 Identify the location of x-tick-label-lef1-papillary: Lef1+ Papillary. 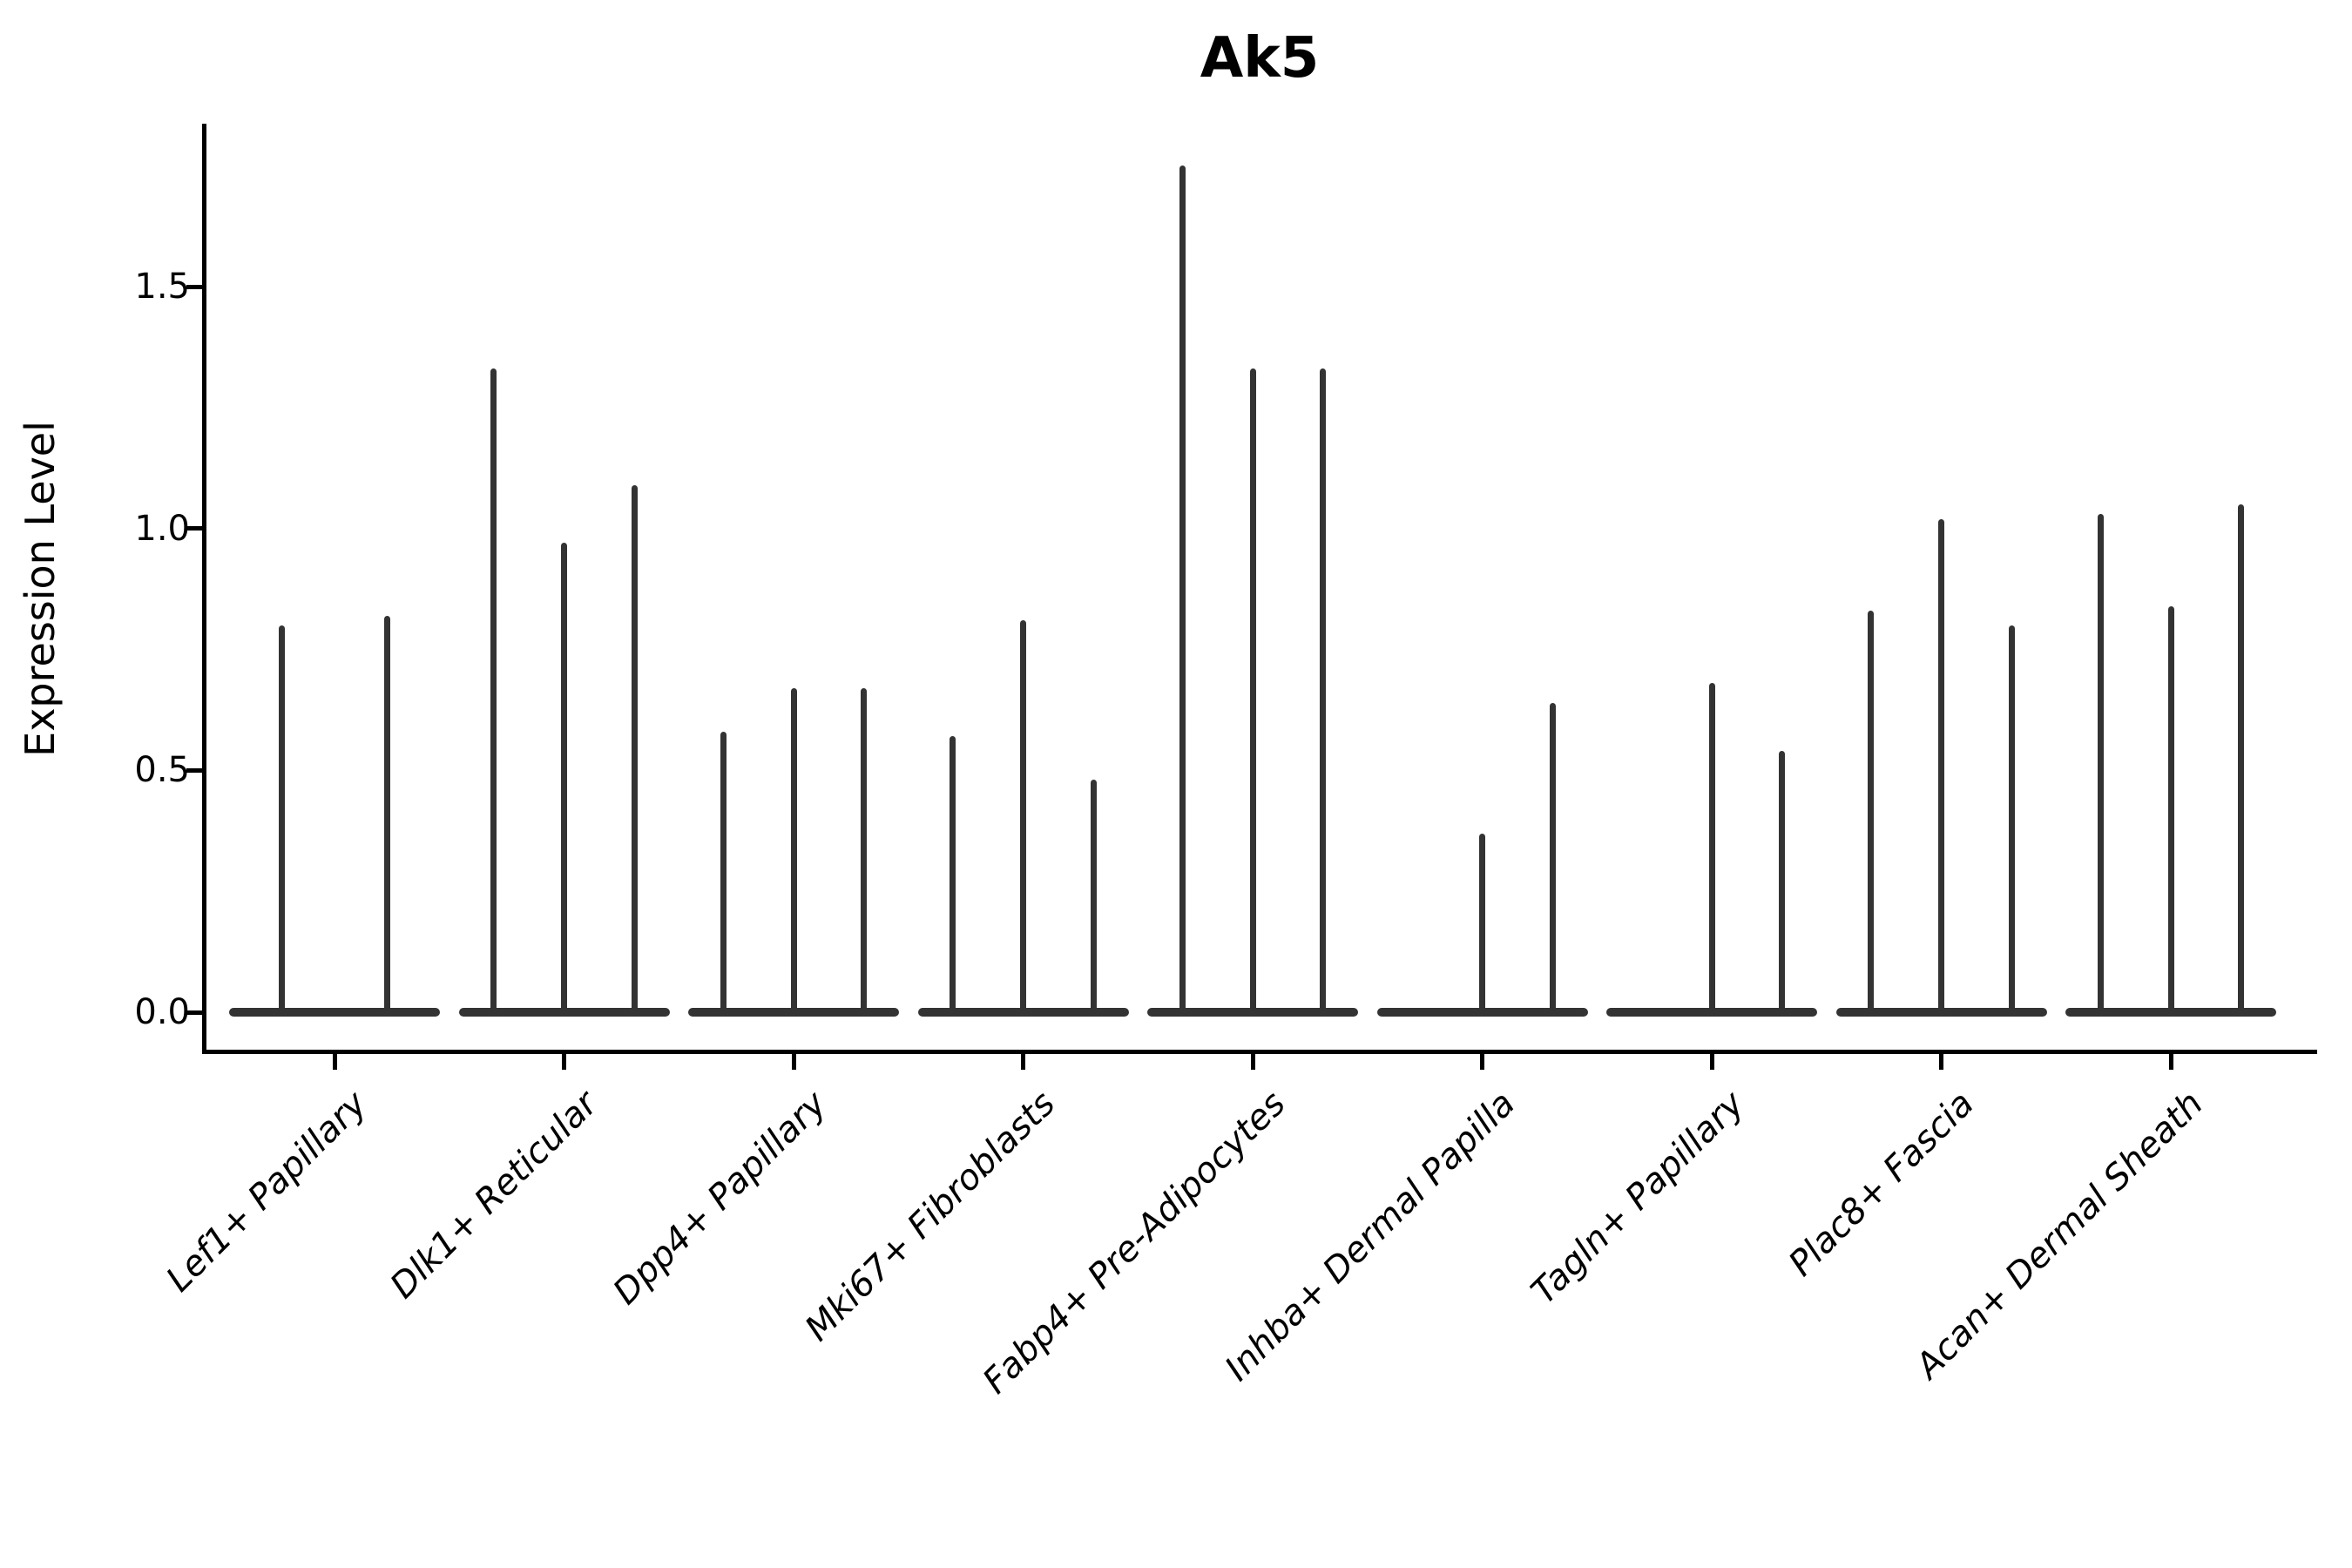
(267, 1192).